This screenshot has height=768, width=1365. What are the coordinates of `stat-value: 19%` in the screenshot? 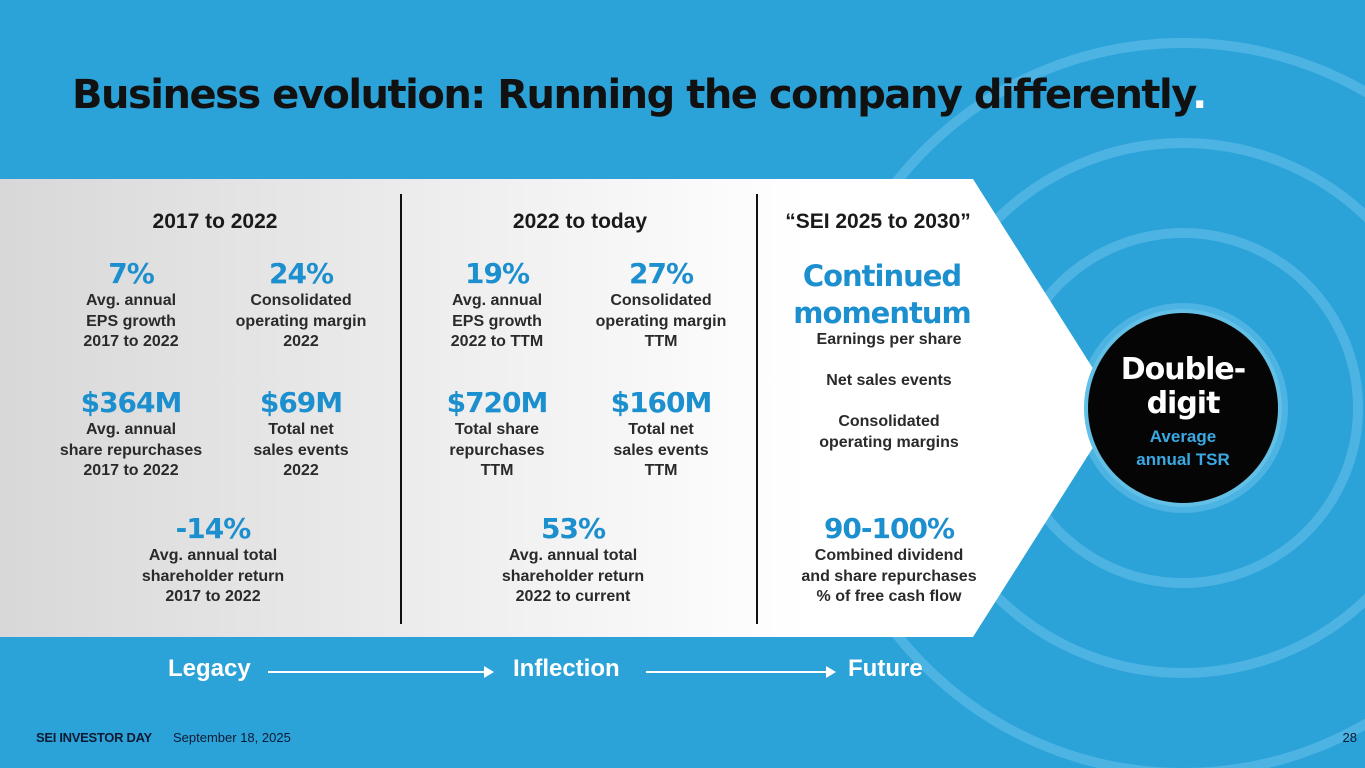 It's located at (497, 273).